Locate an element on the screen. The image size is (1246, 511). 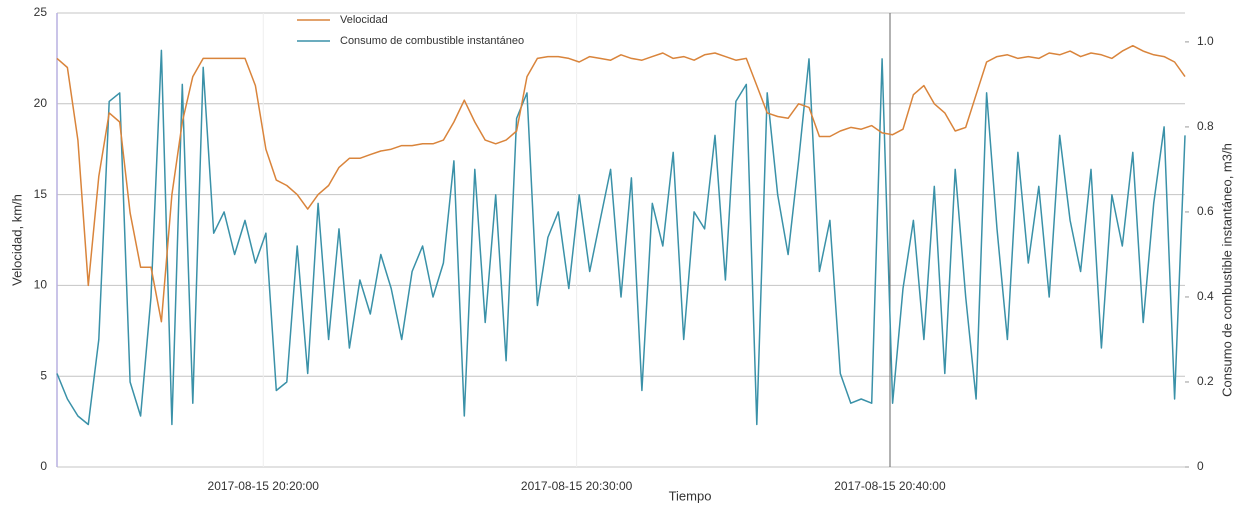
y-tick-label: 25 is located at coordinates (41, 12).